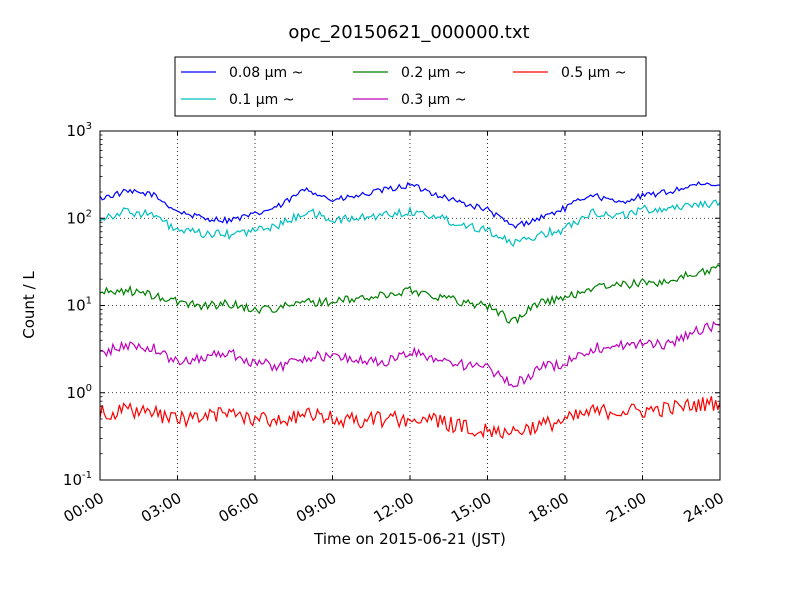 This screenshot has height=600, width=800. I want to click on legend-label: 0.3 μm ~, so click(433, 100).